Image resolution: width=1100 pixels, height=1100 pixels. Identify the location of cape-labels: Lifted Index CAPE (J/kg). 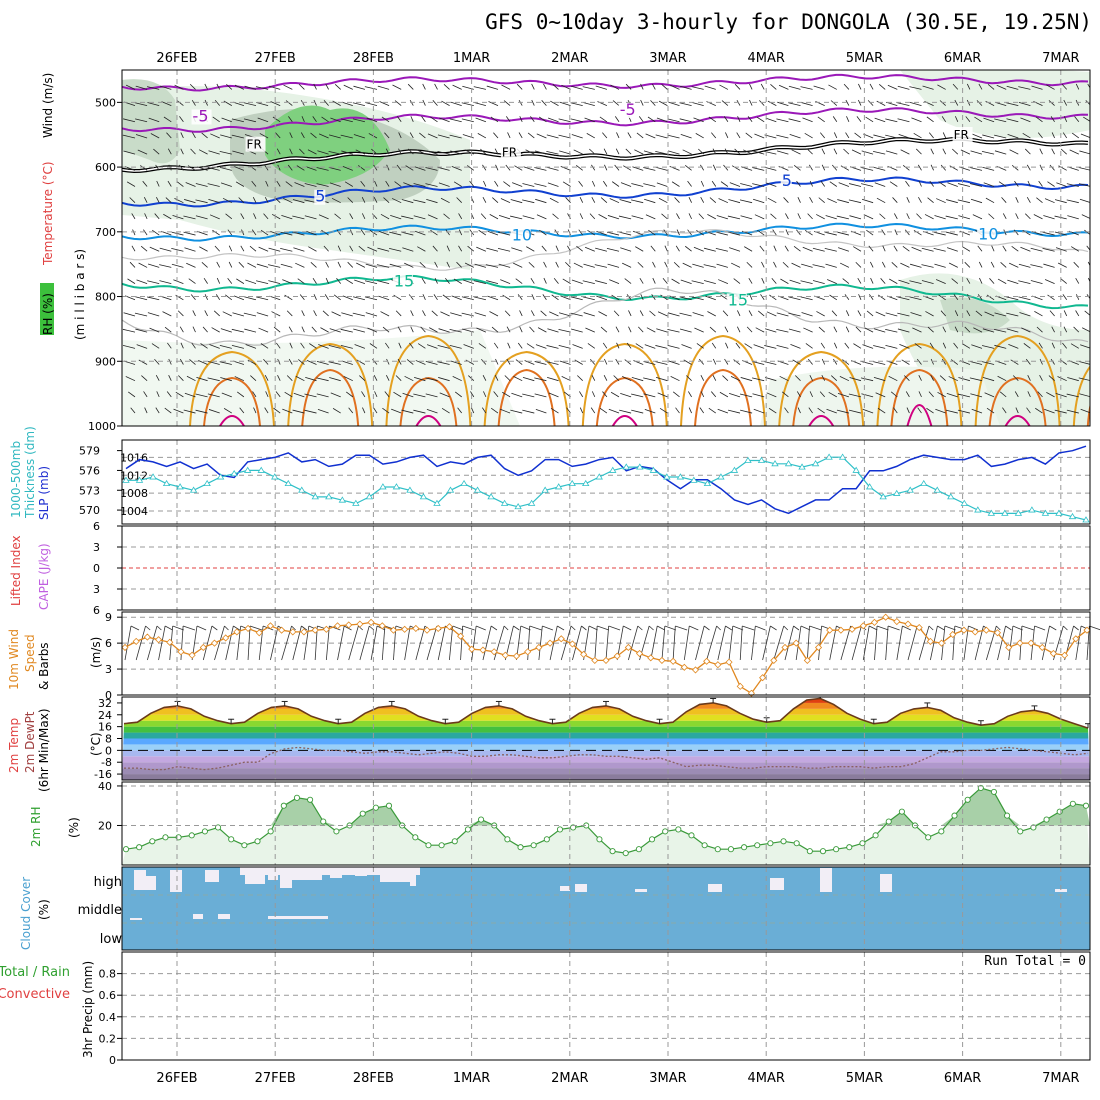
(30, 572).